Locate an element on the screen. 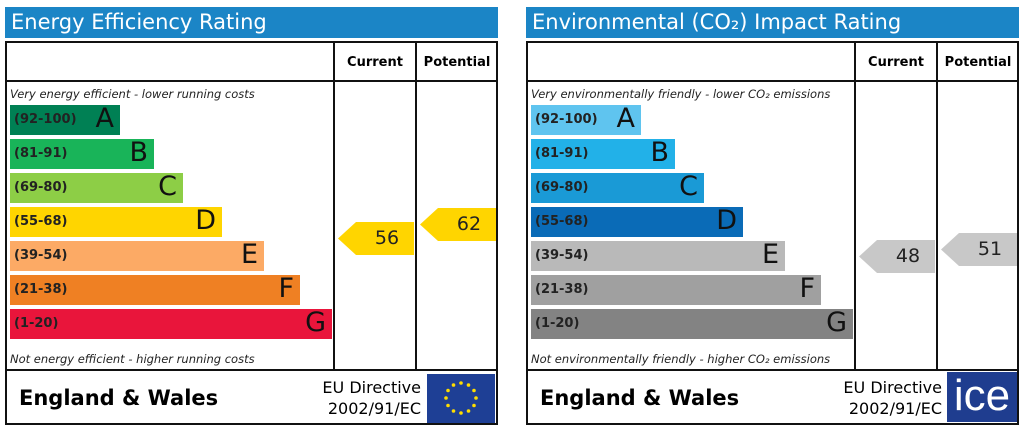 The width and height of the screenshot is (1024, 432). current-rating-arrow: 56 is located at coordinates (376, 239).